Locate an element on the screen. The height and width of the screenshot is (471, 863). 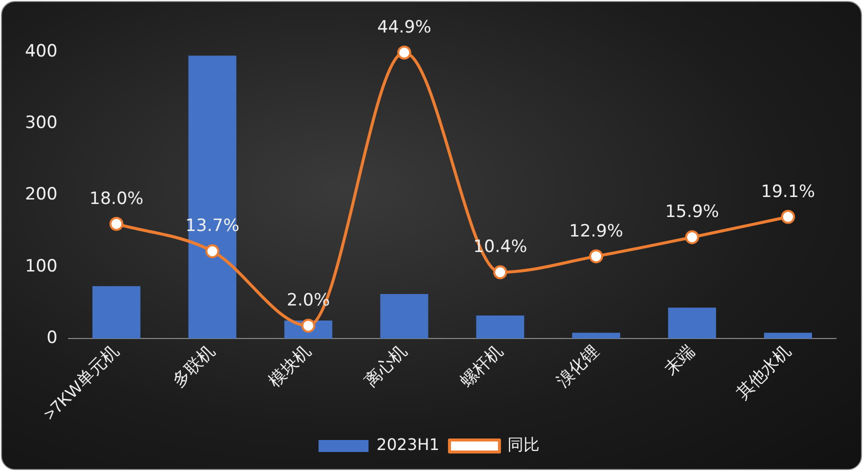
data-label: 19.1% is located at coordinates (788, 192).